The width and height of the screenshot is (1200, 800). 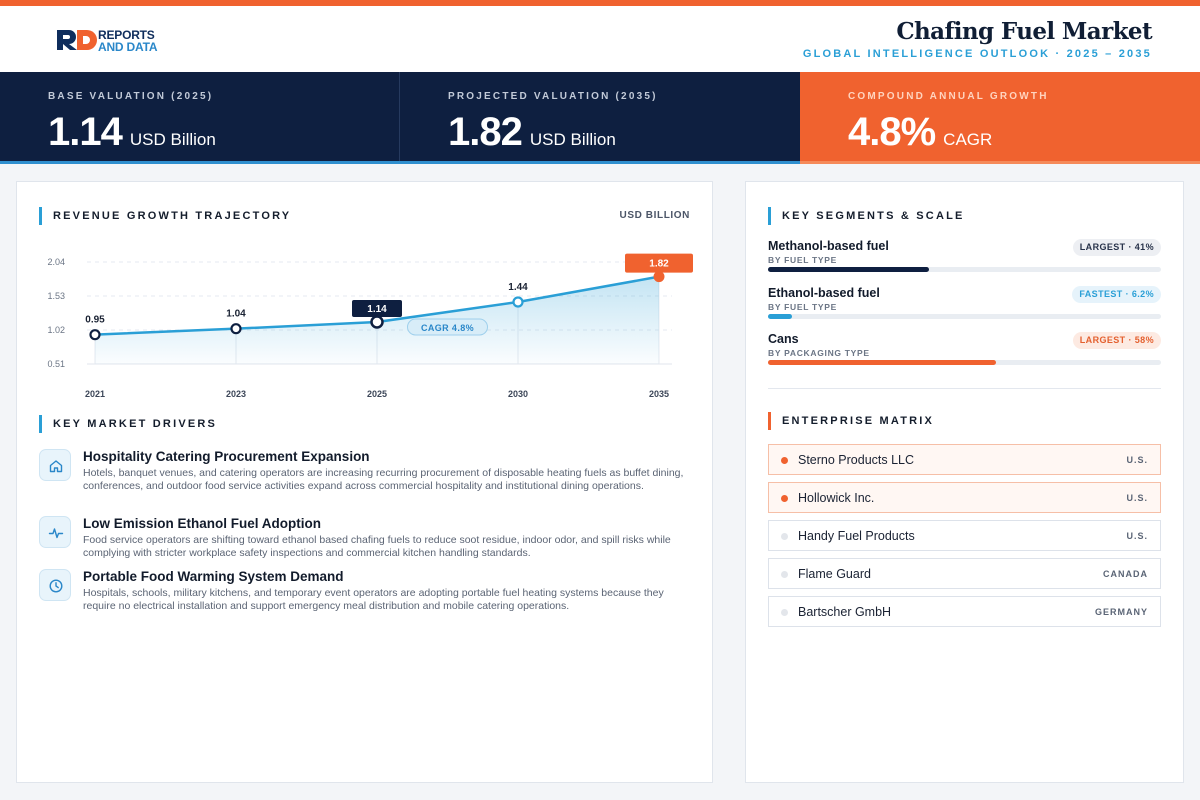 I want to click on top-accent-strip, so click(x=600, y=3).